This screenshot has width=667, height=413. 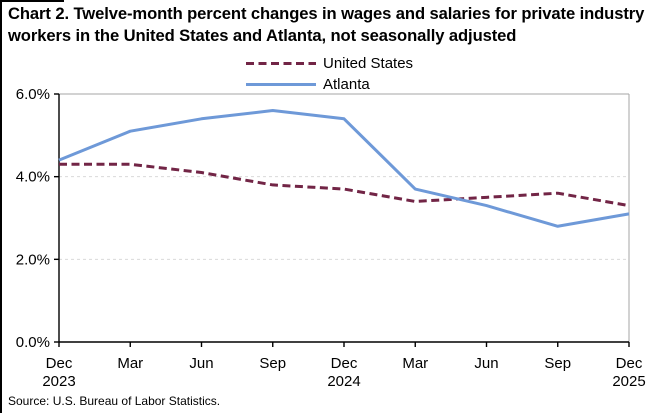 I want to click on legend-item-united-states: United States, so click(x=329, y=63).